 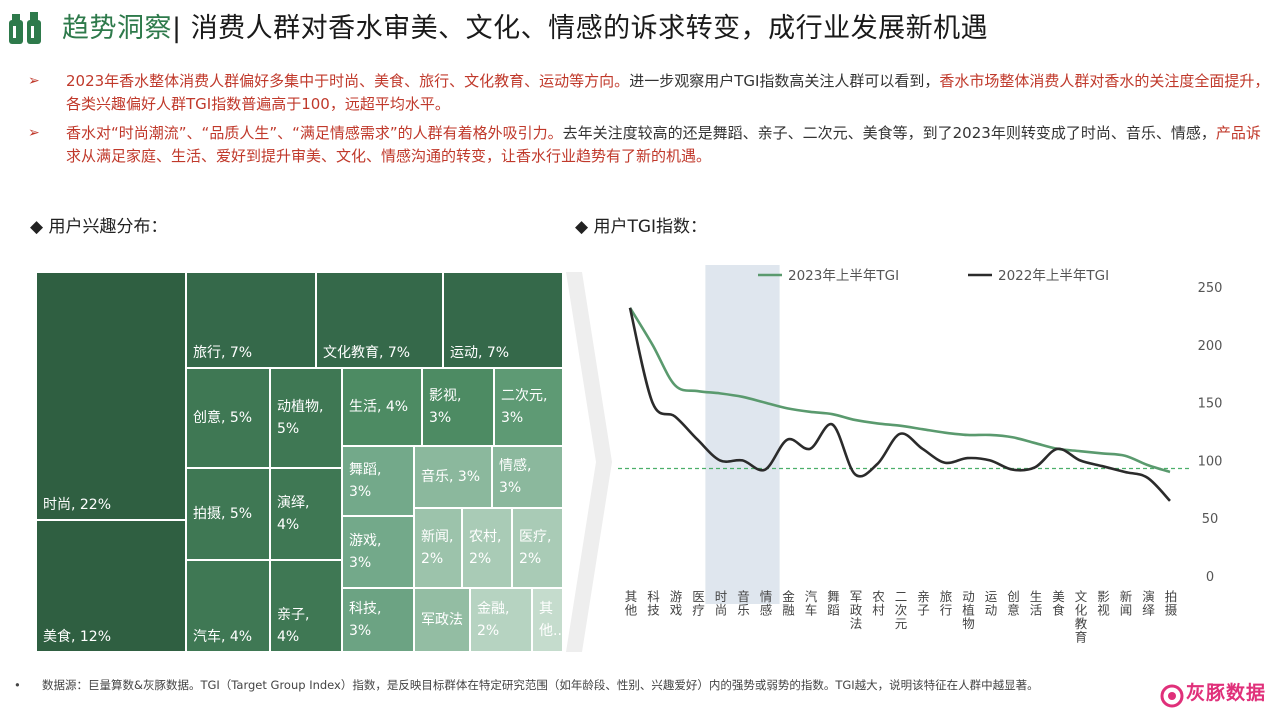 I want to click on treemap-tile-label: 舞蹈, 3%, so click(x=365, y=481).